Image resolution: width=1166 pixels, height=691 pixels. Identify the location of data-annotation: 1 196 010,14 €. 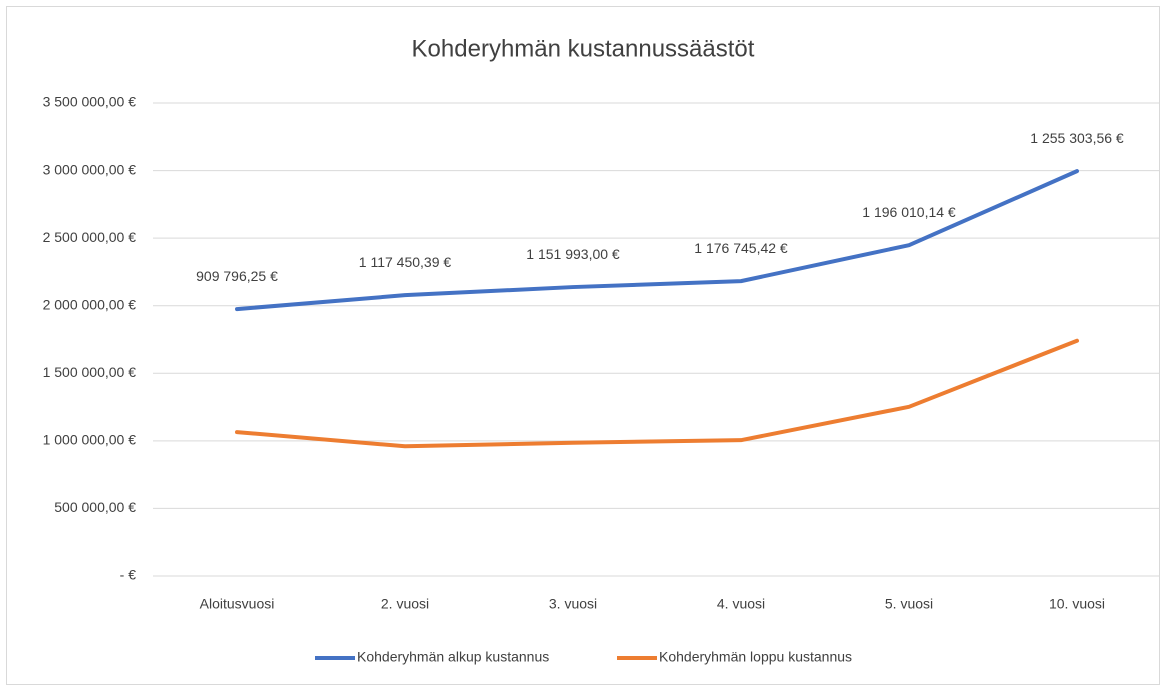
(909, 212).